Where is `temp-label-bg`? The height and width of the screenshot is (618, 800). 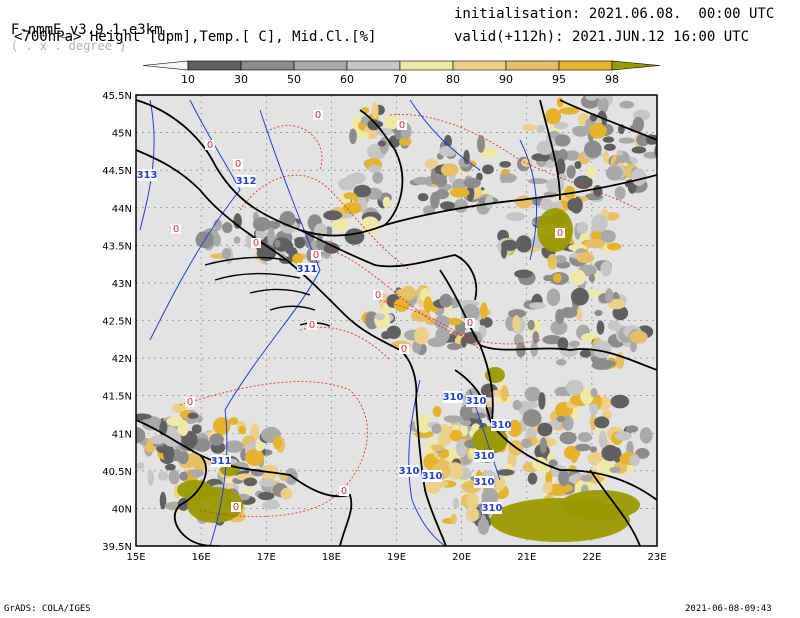 temp-label-bg is located at coordinates (470, 323).